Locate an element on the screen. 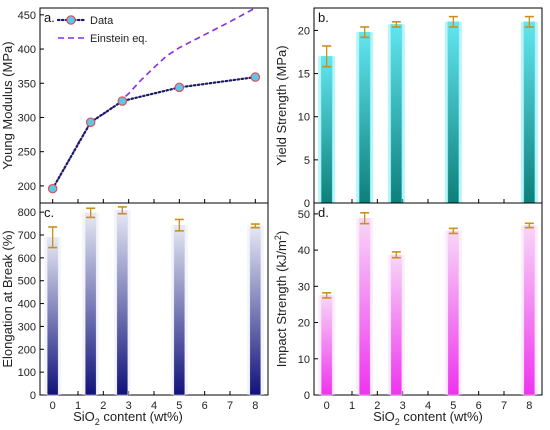  y-tick-label: 50 is located at coordinates (304, 215).